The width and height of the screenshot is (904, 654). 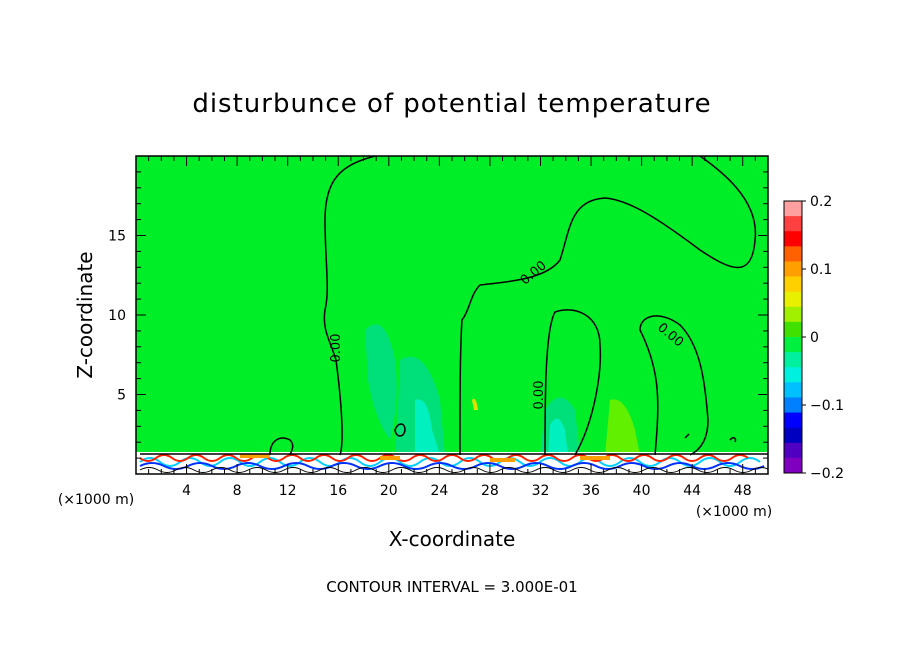 I want to click on y-tick-labels: 5 10 15, so click(x=117, y=316).